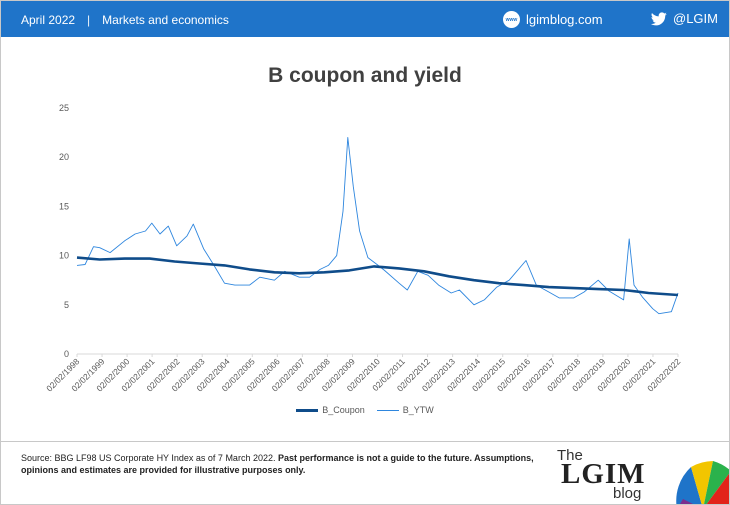 Image resolution: width=730 pixels, height=505 pixels. I want to click on twitter-bird-icon, so click(659, 18).